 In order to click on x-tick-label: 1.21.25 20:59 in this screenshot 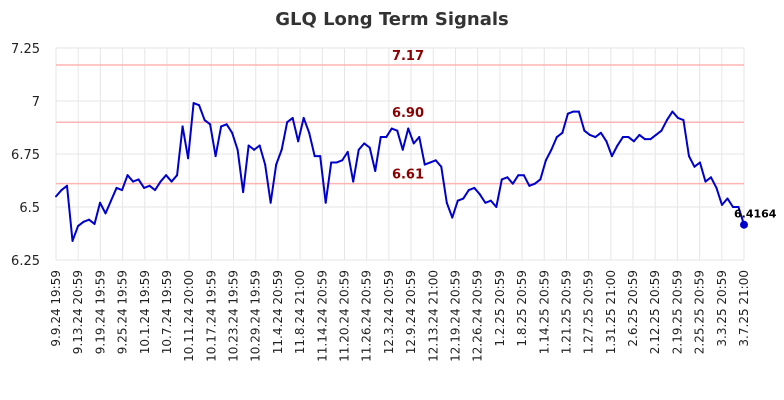, I will do `click(566, 312)`.